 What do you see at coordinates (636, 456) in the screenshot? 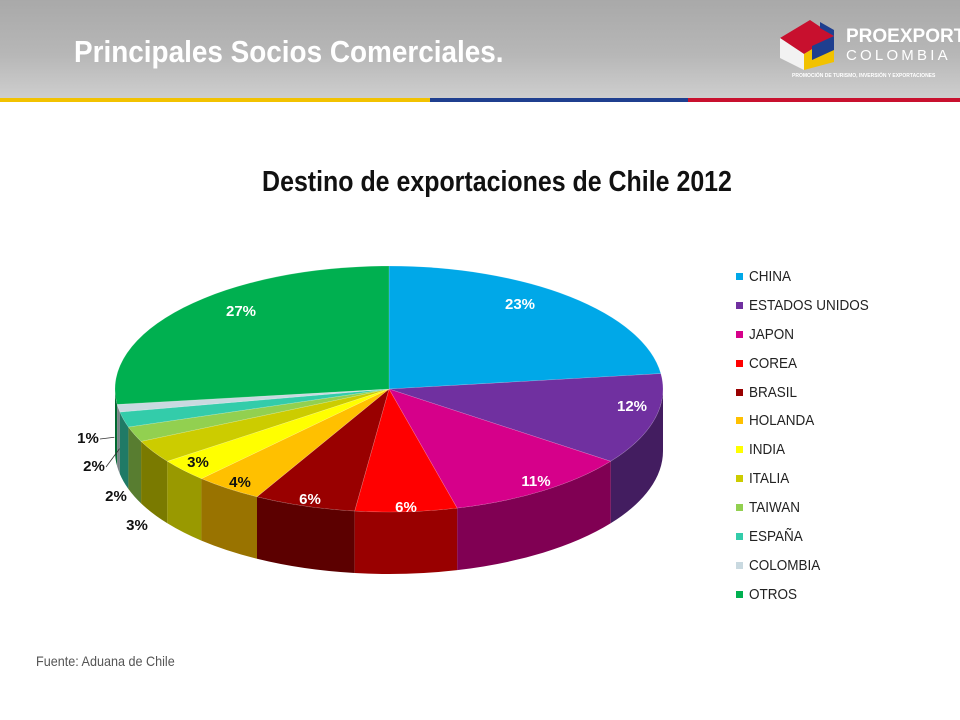
I see `pie-side-estados-unidos` at bounding box center [636, 456].